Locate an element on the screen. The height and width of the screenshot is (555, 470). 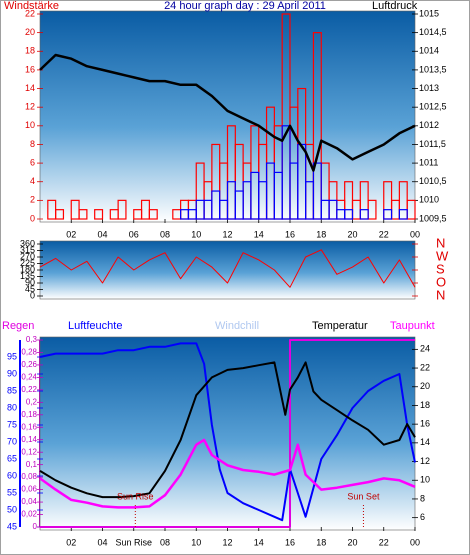
y3-tick-label: 0,3 is located at coordinates (32, 339).